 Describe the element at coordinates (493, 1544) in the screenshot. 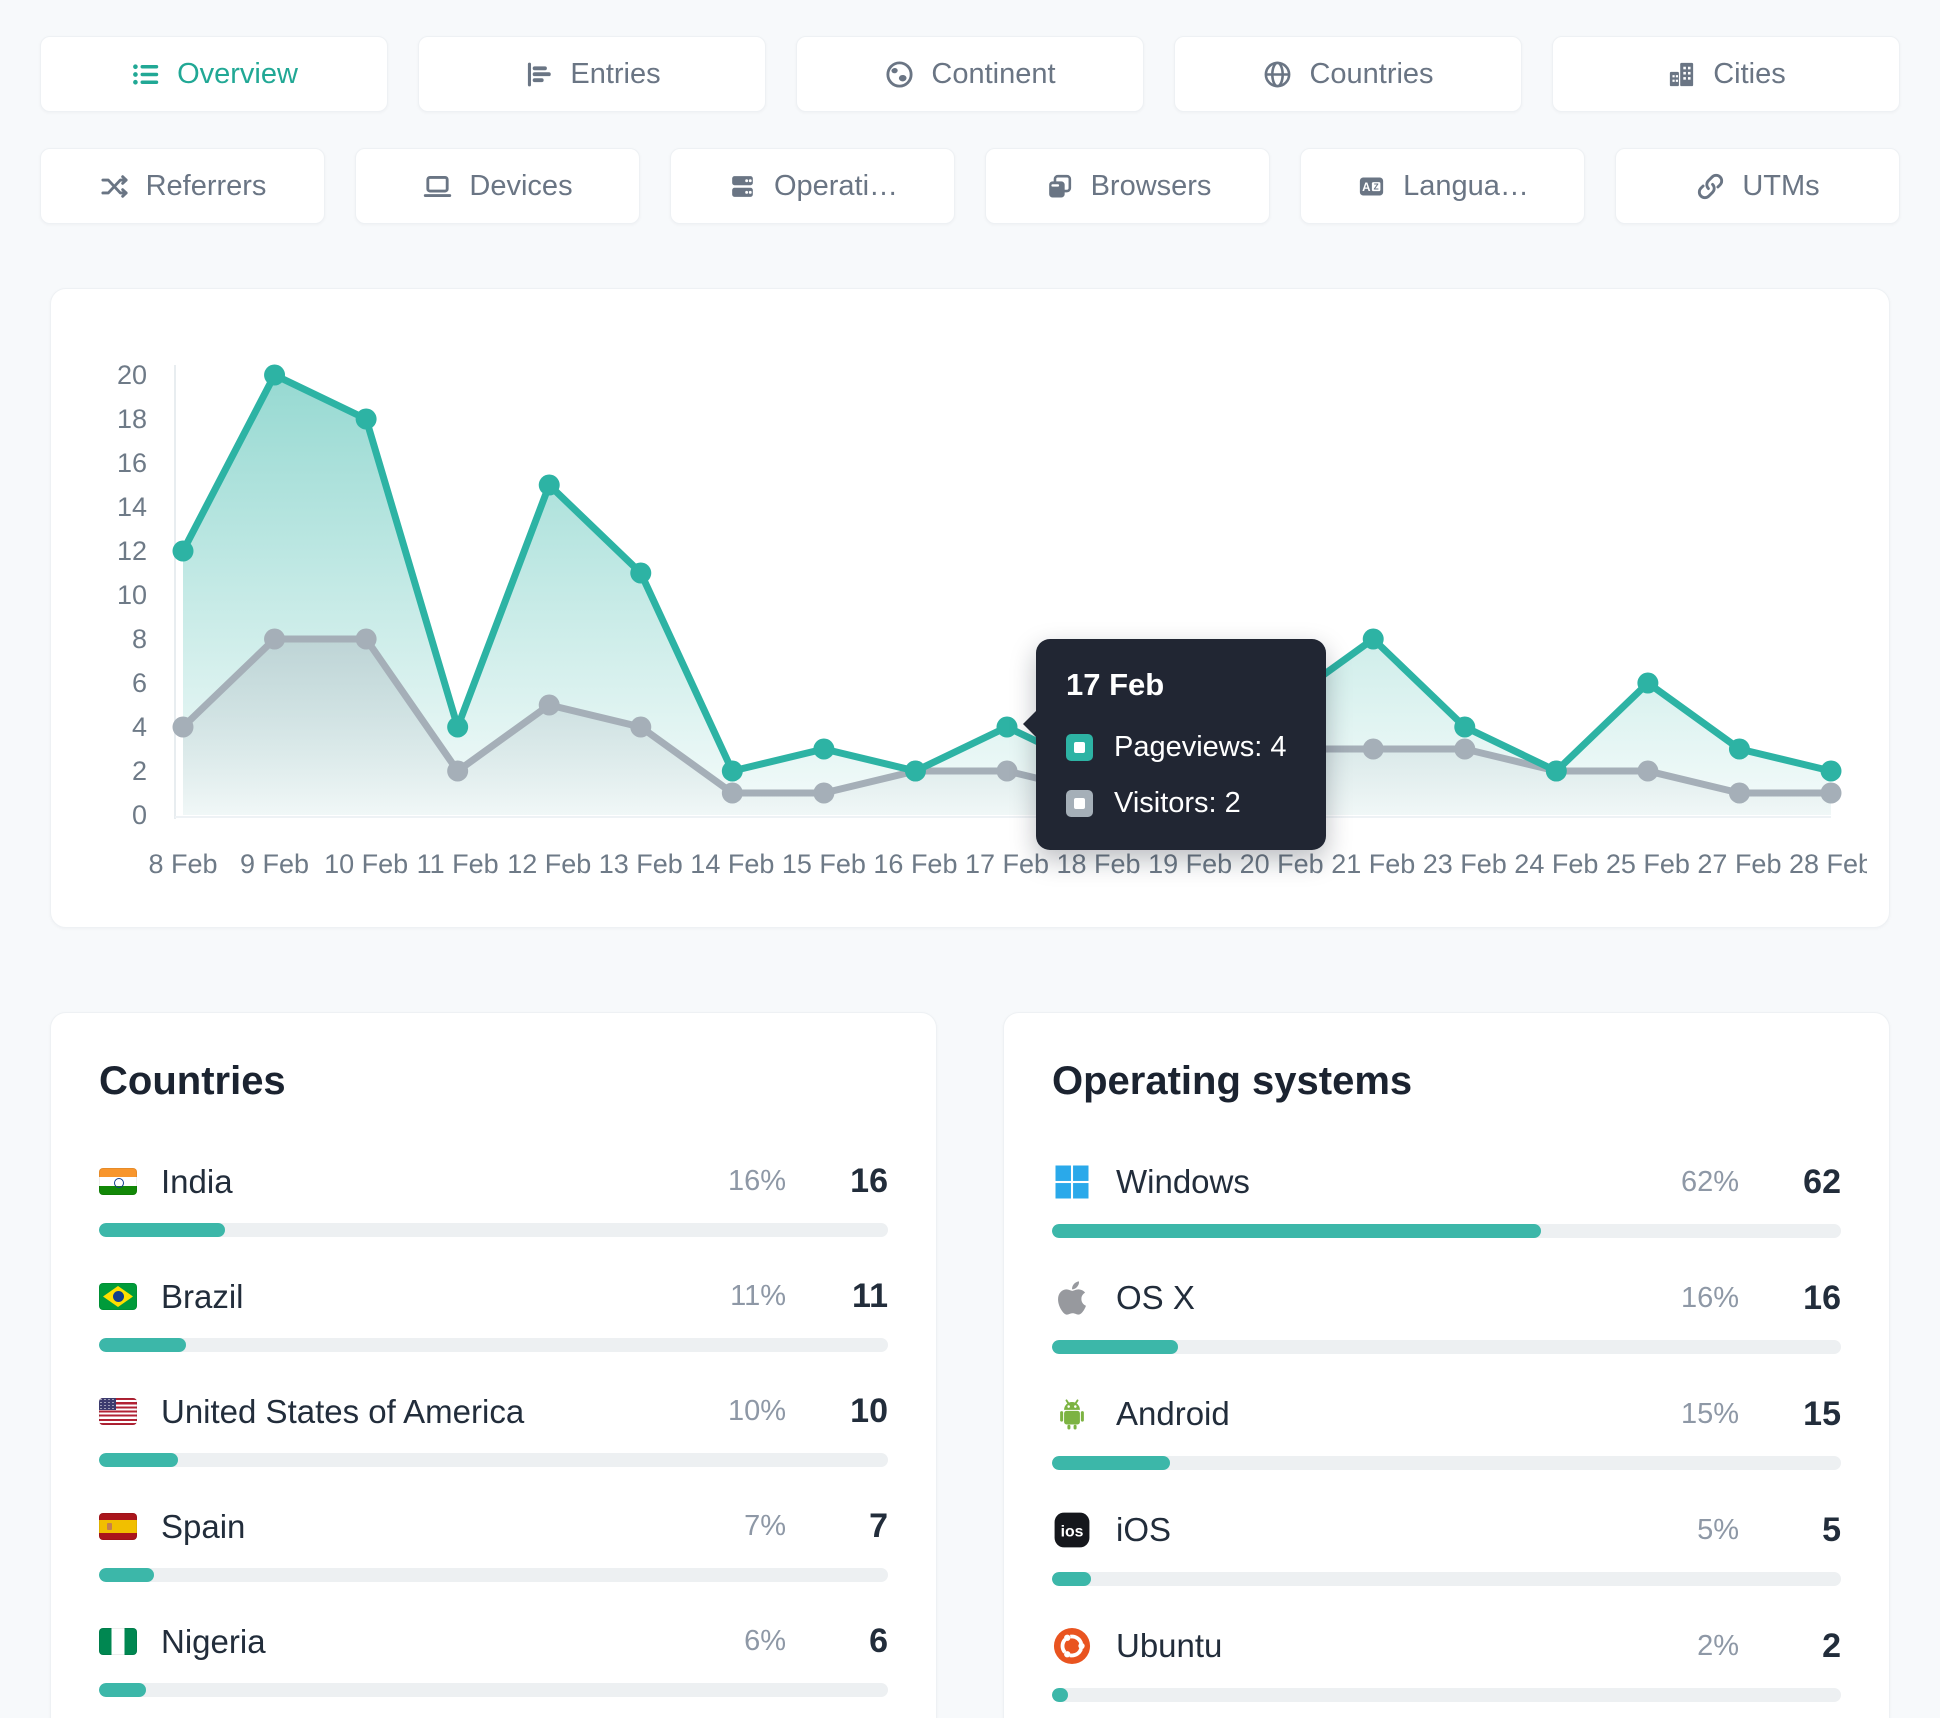

I see `list-item: Spain 7% 7` at that location.